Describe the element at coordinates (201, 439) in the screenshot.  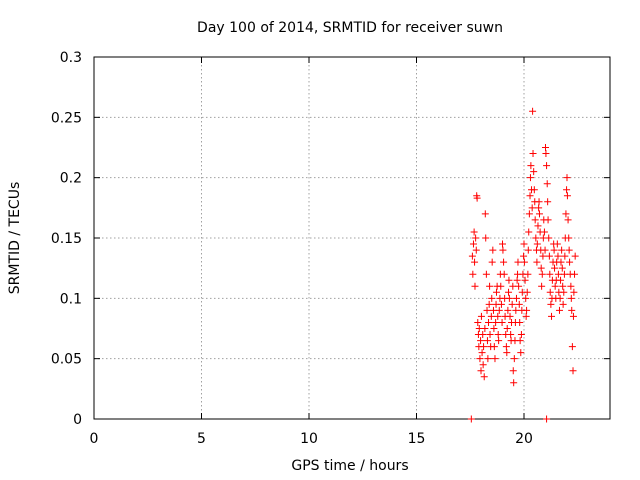
I see `x-tick-label: 5` at that location.